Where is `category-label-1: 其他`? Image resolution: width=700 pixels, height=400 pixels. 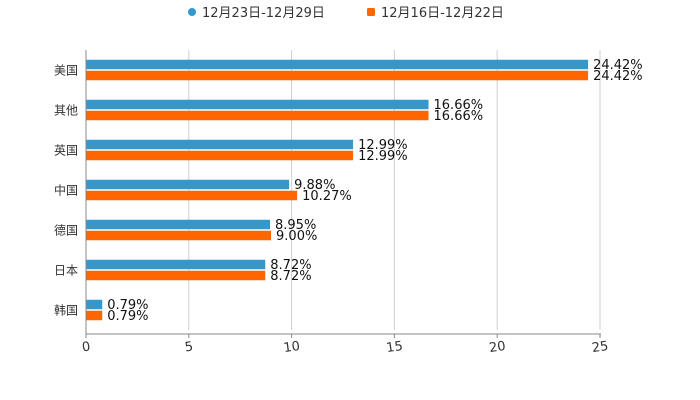 category-label-1: 其他 is located at coordinates (66, 111).